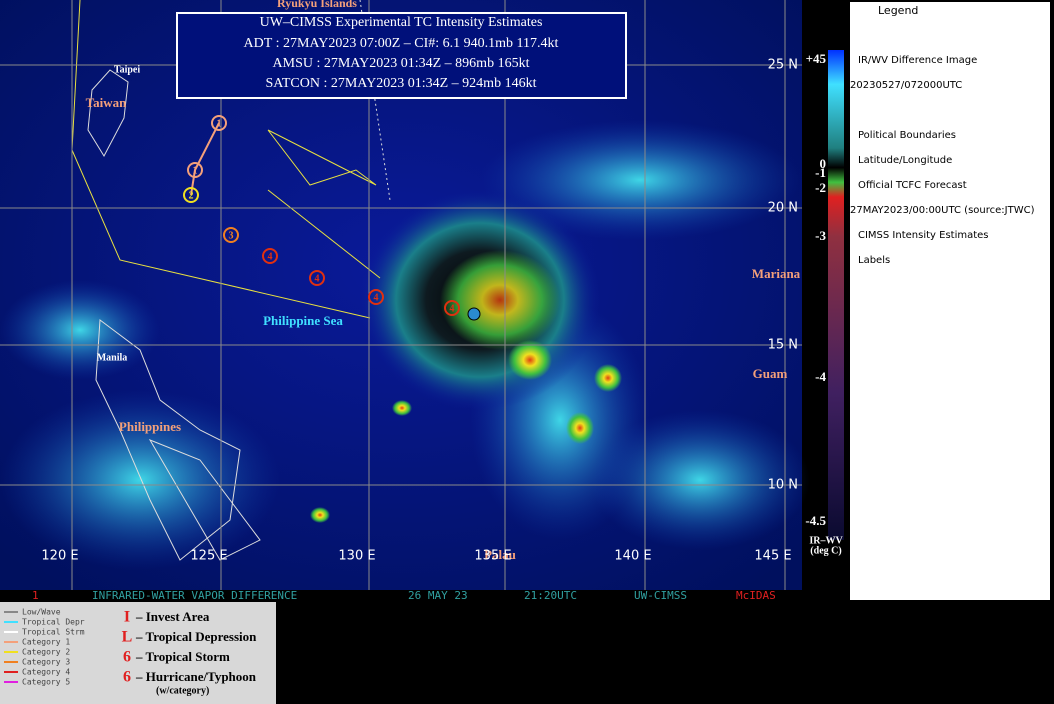 This screenshot has height=704, width=1054. What do you see at coordinates (317, 5) in the screenshot?
I see `place-label: Ryukyu Islands` at bounding box center [317, 5].